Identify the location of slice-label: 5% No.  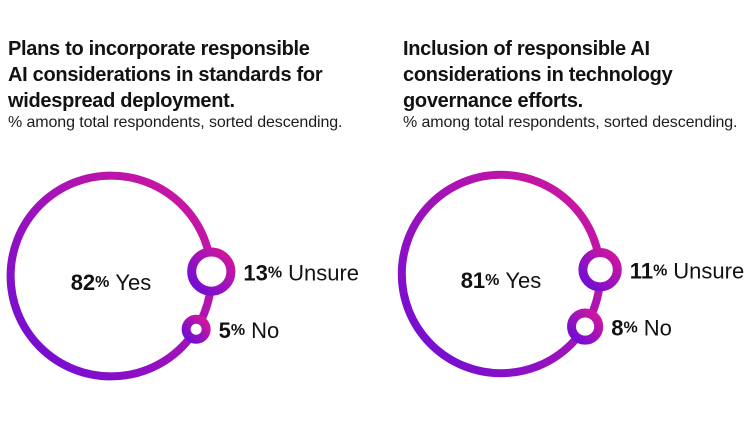
(249, 330).